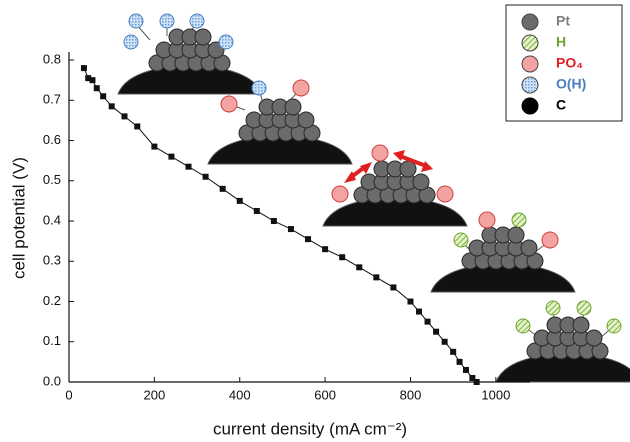 The image size is (630, 442). I want to click on y-tick-label: 0.4, so click(52, 219).